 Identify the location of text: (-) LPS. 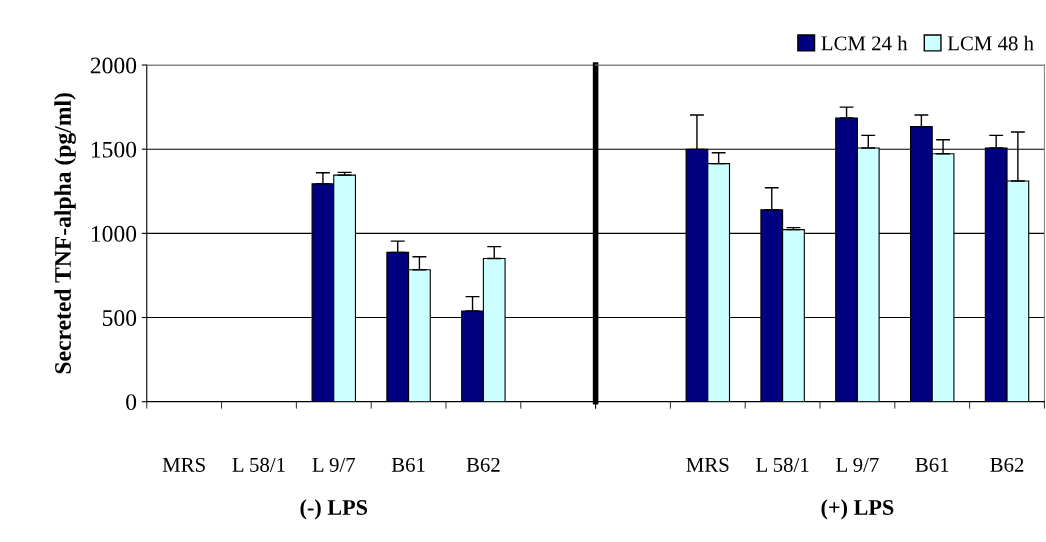
(334, 509).